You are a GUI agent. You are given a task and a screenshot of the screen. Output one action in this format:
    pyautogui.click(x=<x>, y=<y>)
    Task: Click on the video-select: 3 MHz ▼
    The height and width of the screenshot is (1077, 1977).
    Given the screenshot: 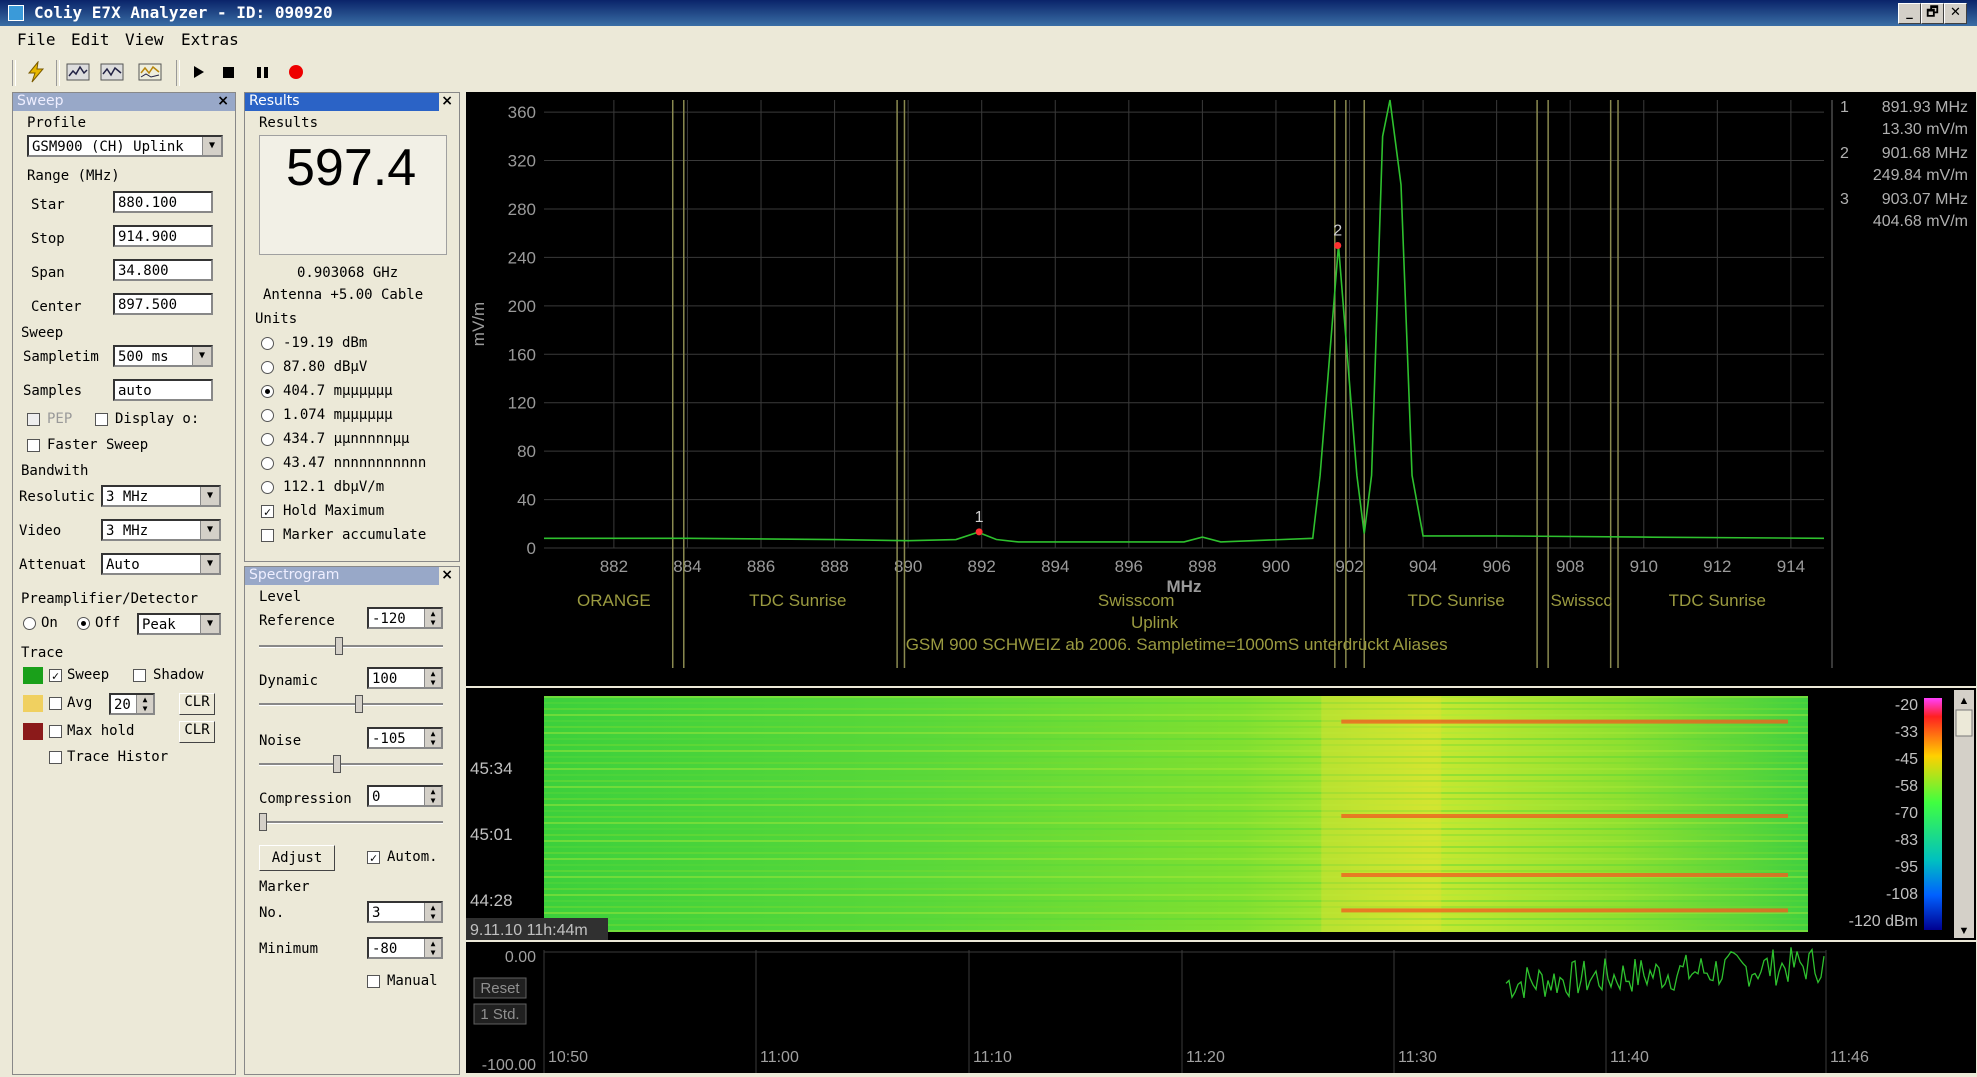 What is the action you would take?
    pyautogui.click(x=161, y=530)
    